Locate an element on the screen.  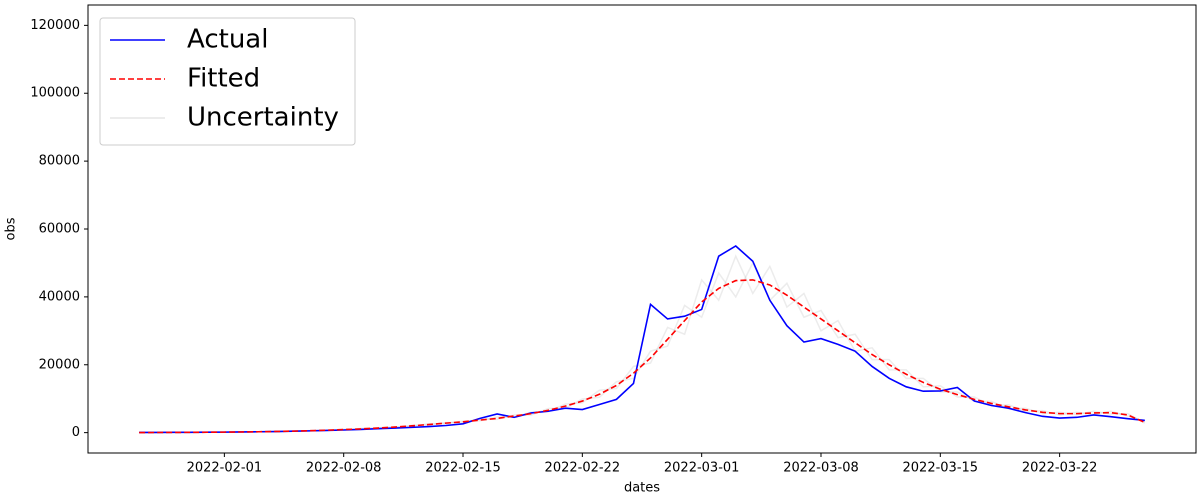
legend: Actual Fitted Uncertainty is located at coordinates (227, 81).